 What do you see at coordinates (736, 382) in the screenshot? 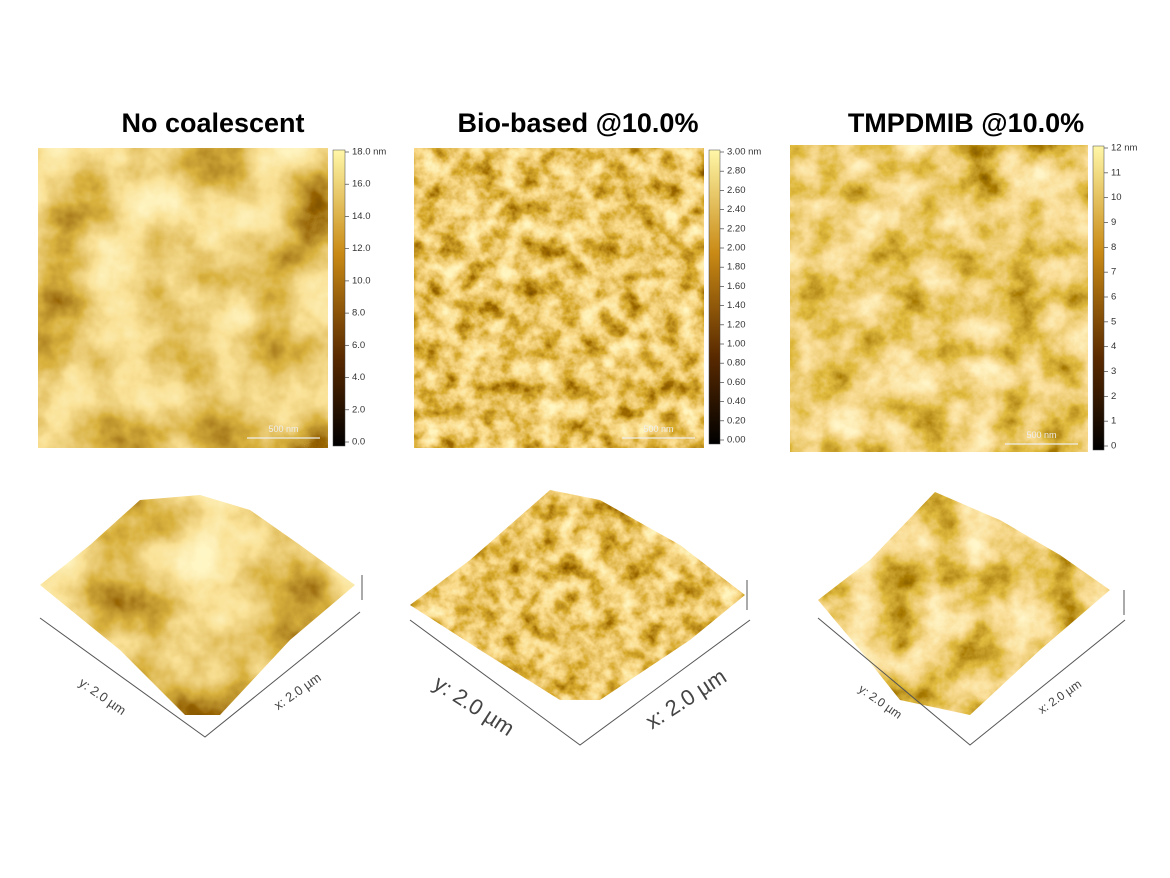
I see `colorbar-label: 0.60` at bounding box center [736, 382].